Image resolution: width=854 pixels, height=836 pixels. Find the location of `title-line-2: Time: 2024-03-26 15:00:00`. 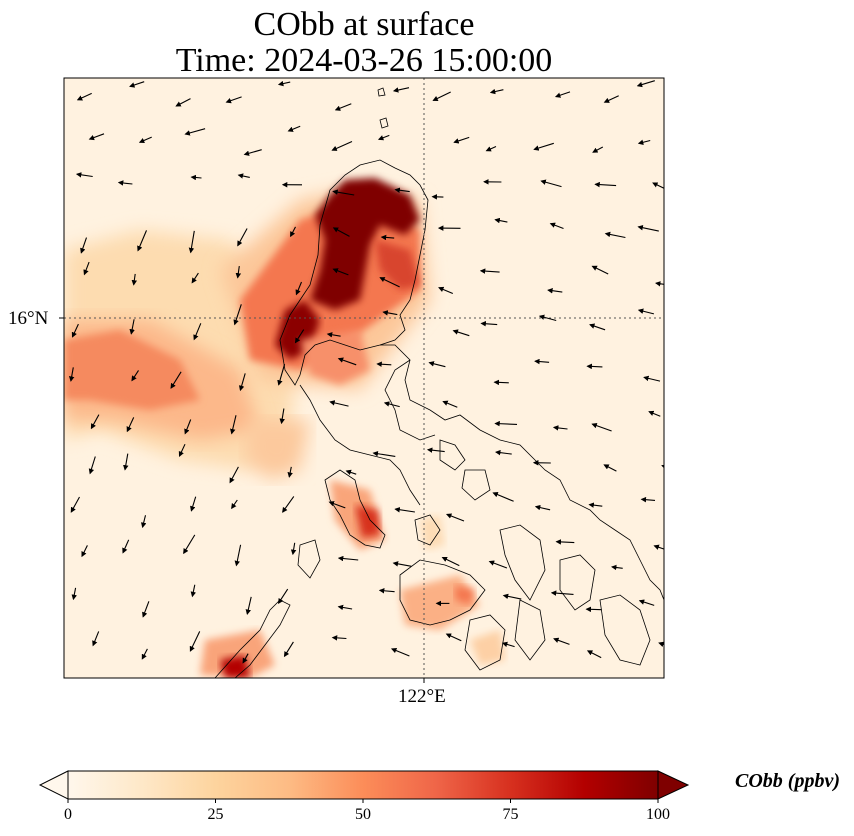

title-line-2: Time: 2024-03-26 15:00:00 is located at coordinates (364, 60).